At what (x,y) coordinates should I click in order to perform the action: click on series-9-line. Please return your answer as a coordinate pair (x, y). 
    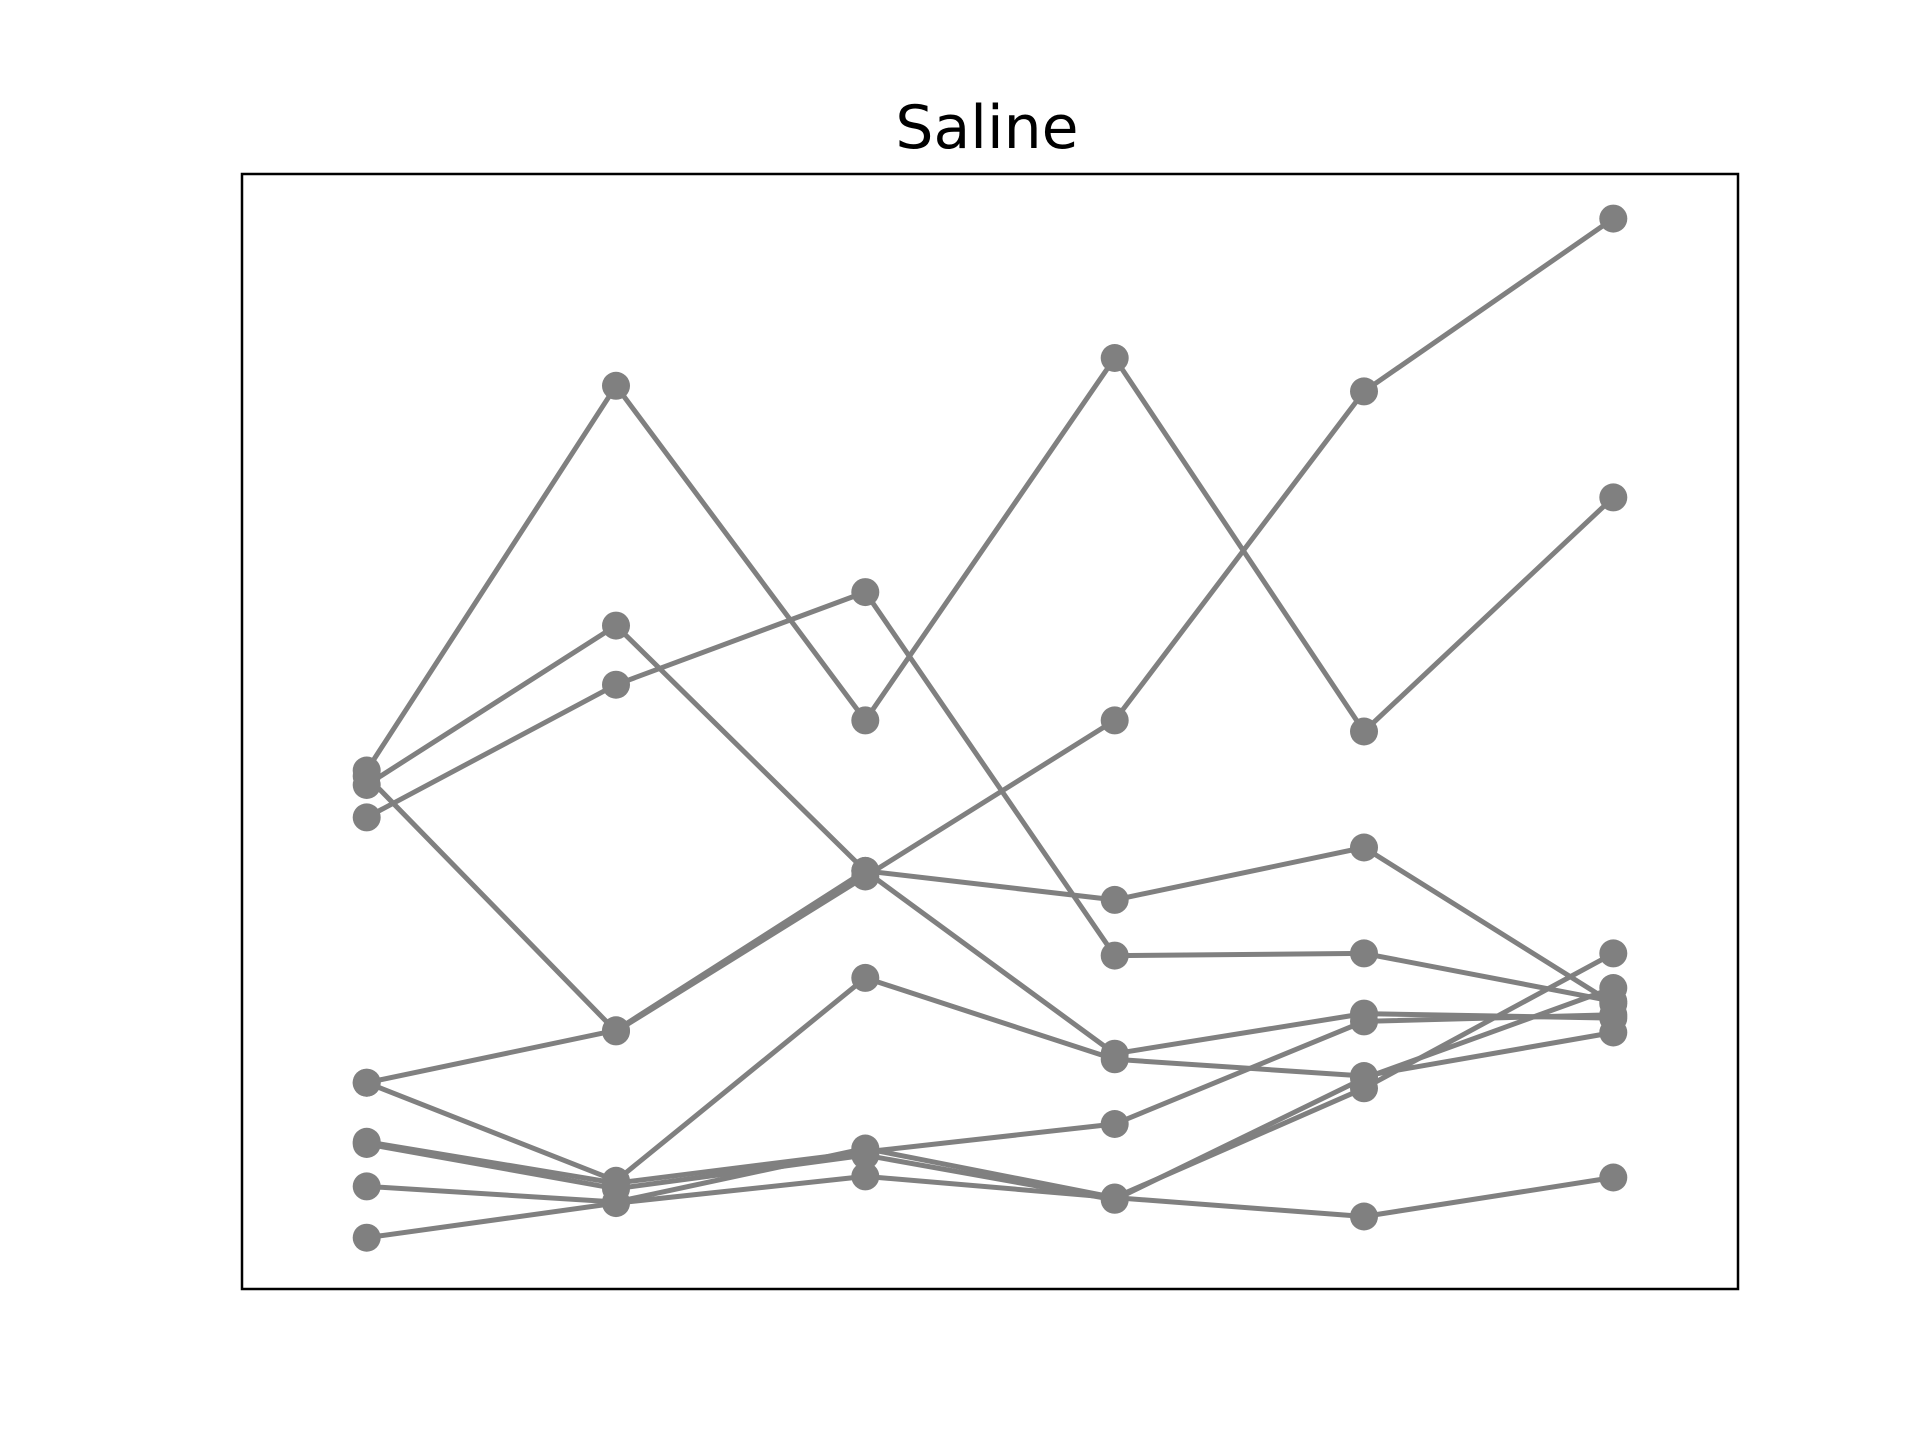
    Looking at the image, I should click on (989, 1079).